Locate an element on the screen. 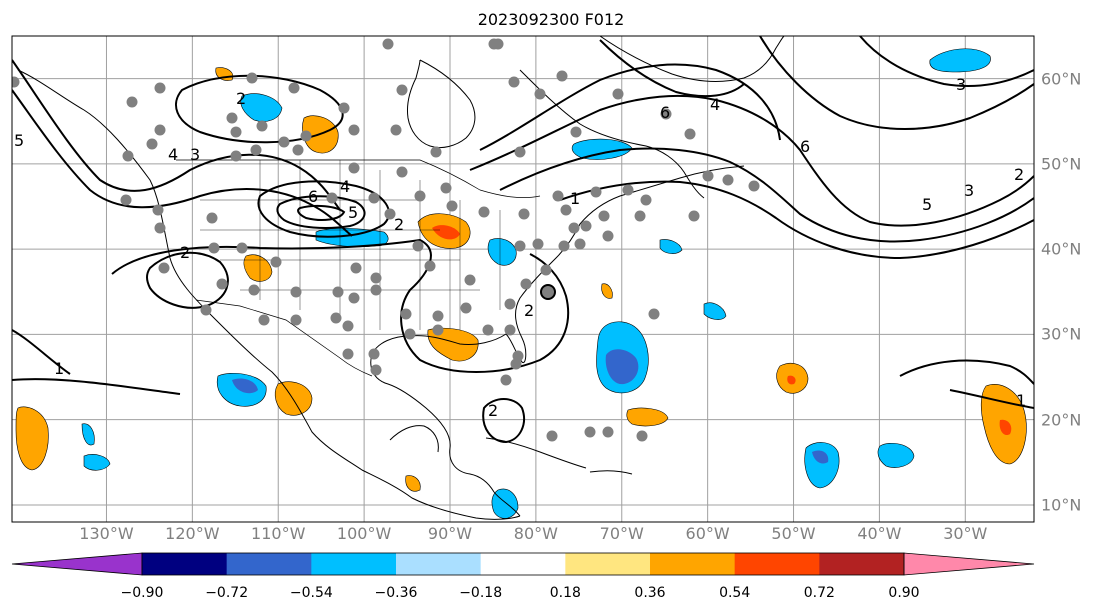 The width and height of the screenshot is (1102, 613). latitude-tick-label: 40°N is located at coordinates (1061, 249).